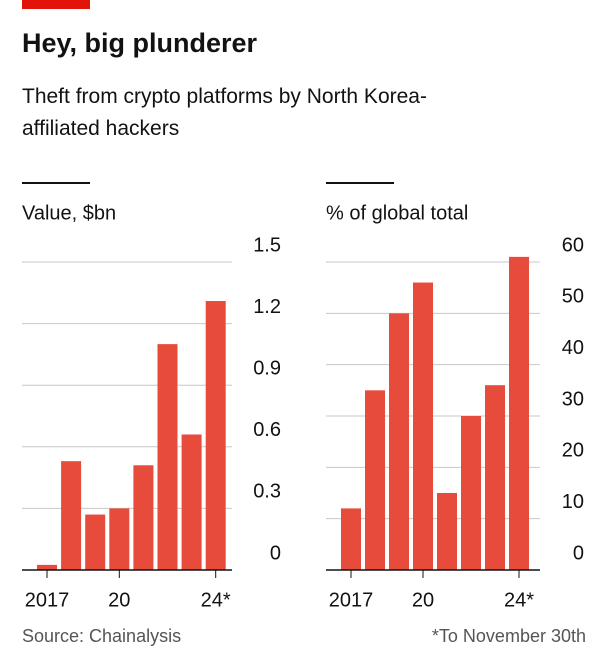 Image resolution: width=608 pixels, height=665 pixels. Describe the element at coordinates (69, 213) in the screenshot. I see `axis-label: Value, $bn` at that location.